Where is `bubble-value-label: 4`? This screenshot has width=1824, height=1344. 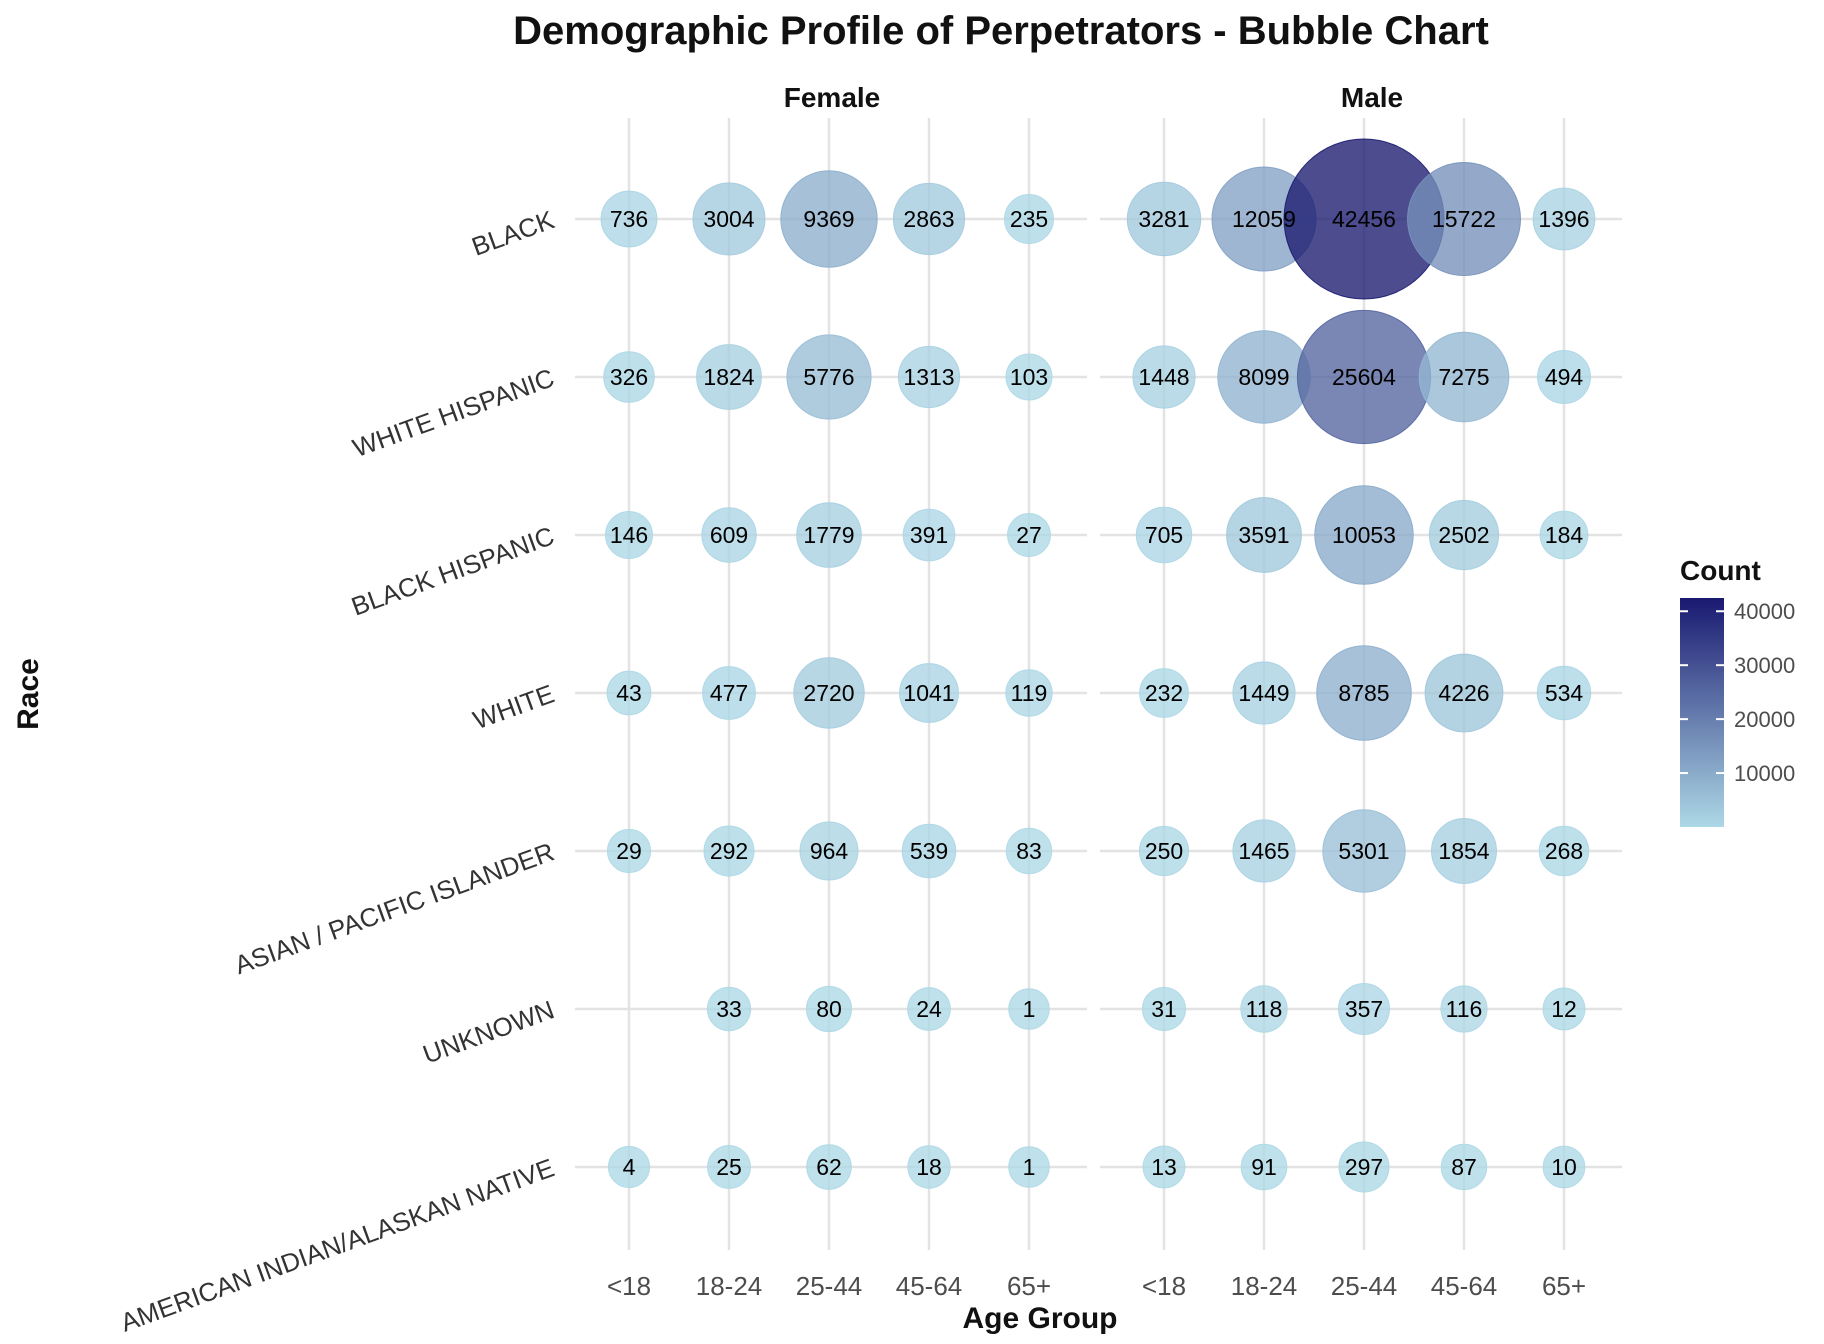
bubble-value-label: 4 is located at coordinates (629, 1167).